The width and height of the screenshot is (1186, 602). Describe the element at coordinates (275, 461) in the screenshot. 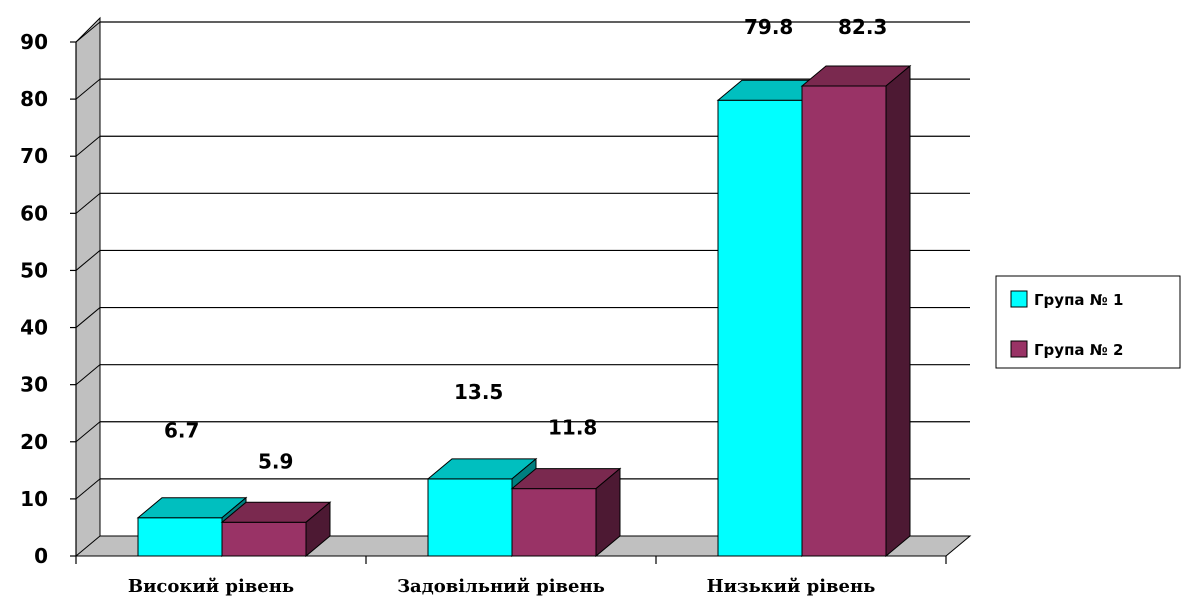

I see `data-label: 5.9` at that location.